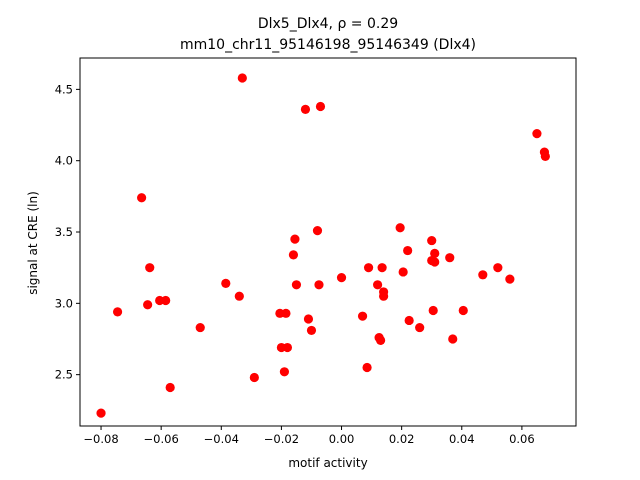  I want to click on y-tick-label: 3.5, so click(64, 232).